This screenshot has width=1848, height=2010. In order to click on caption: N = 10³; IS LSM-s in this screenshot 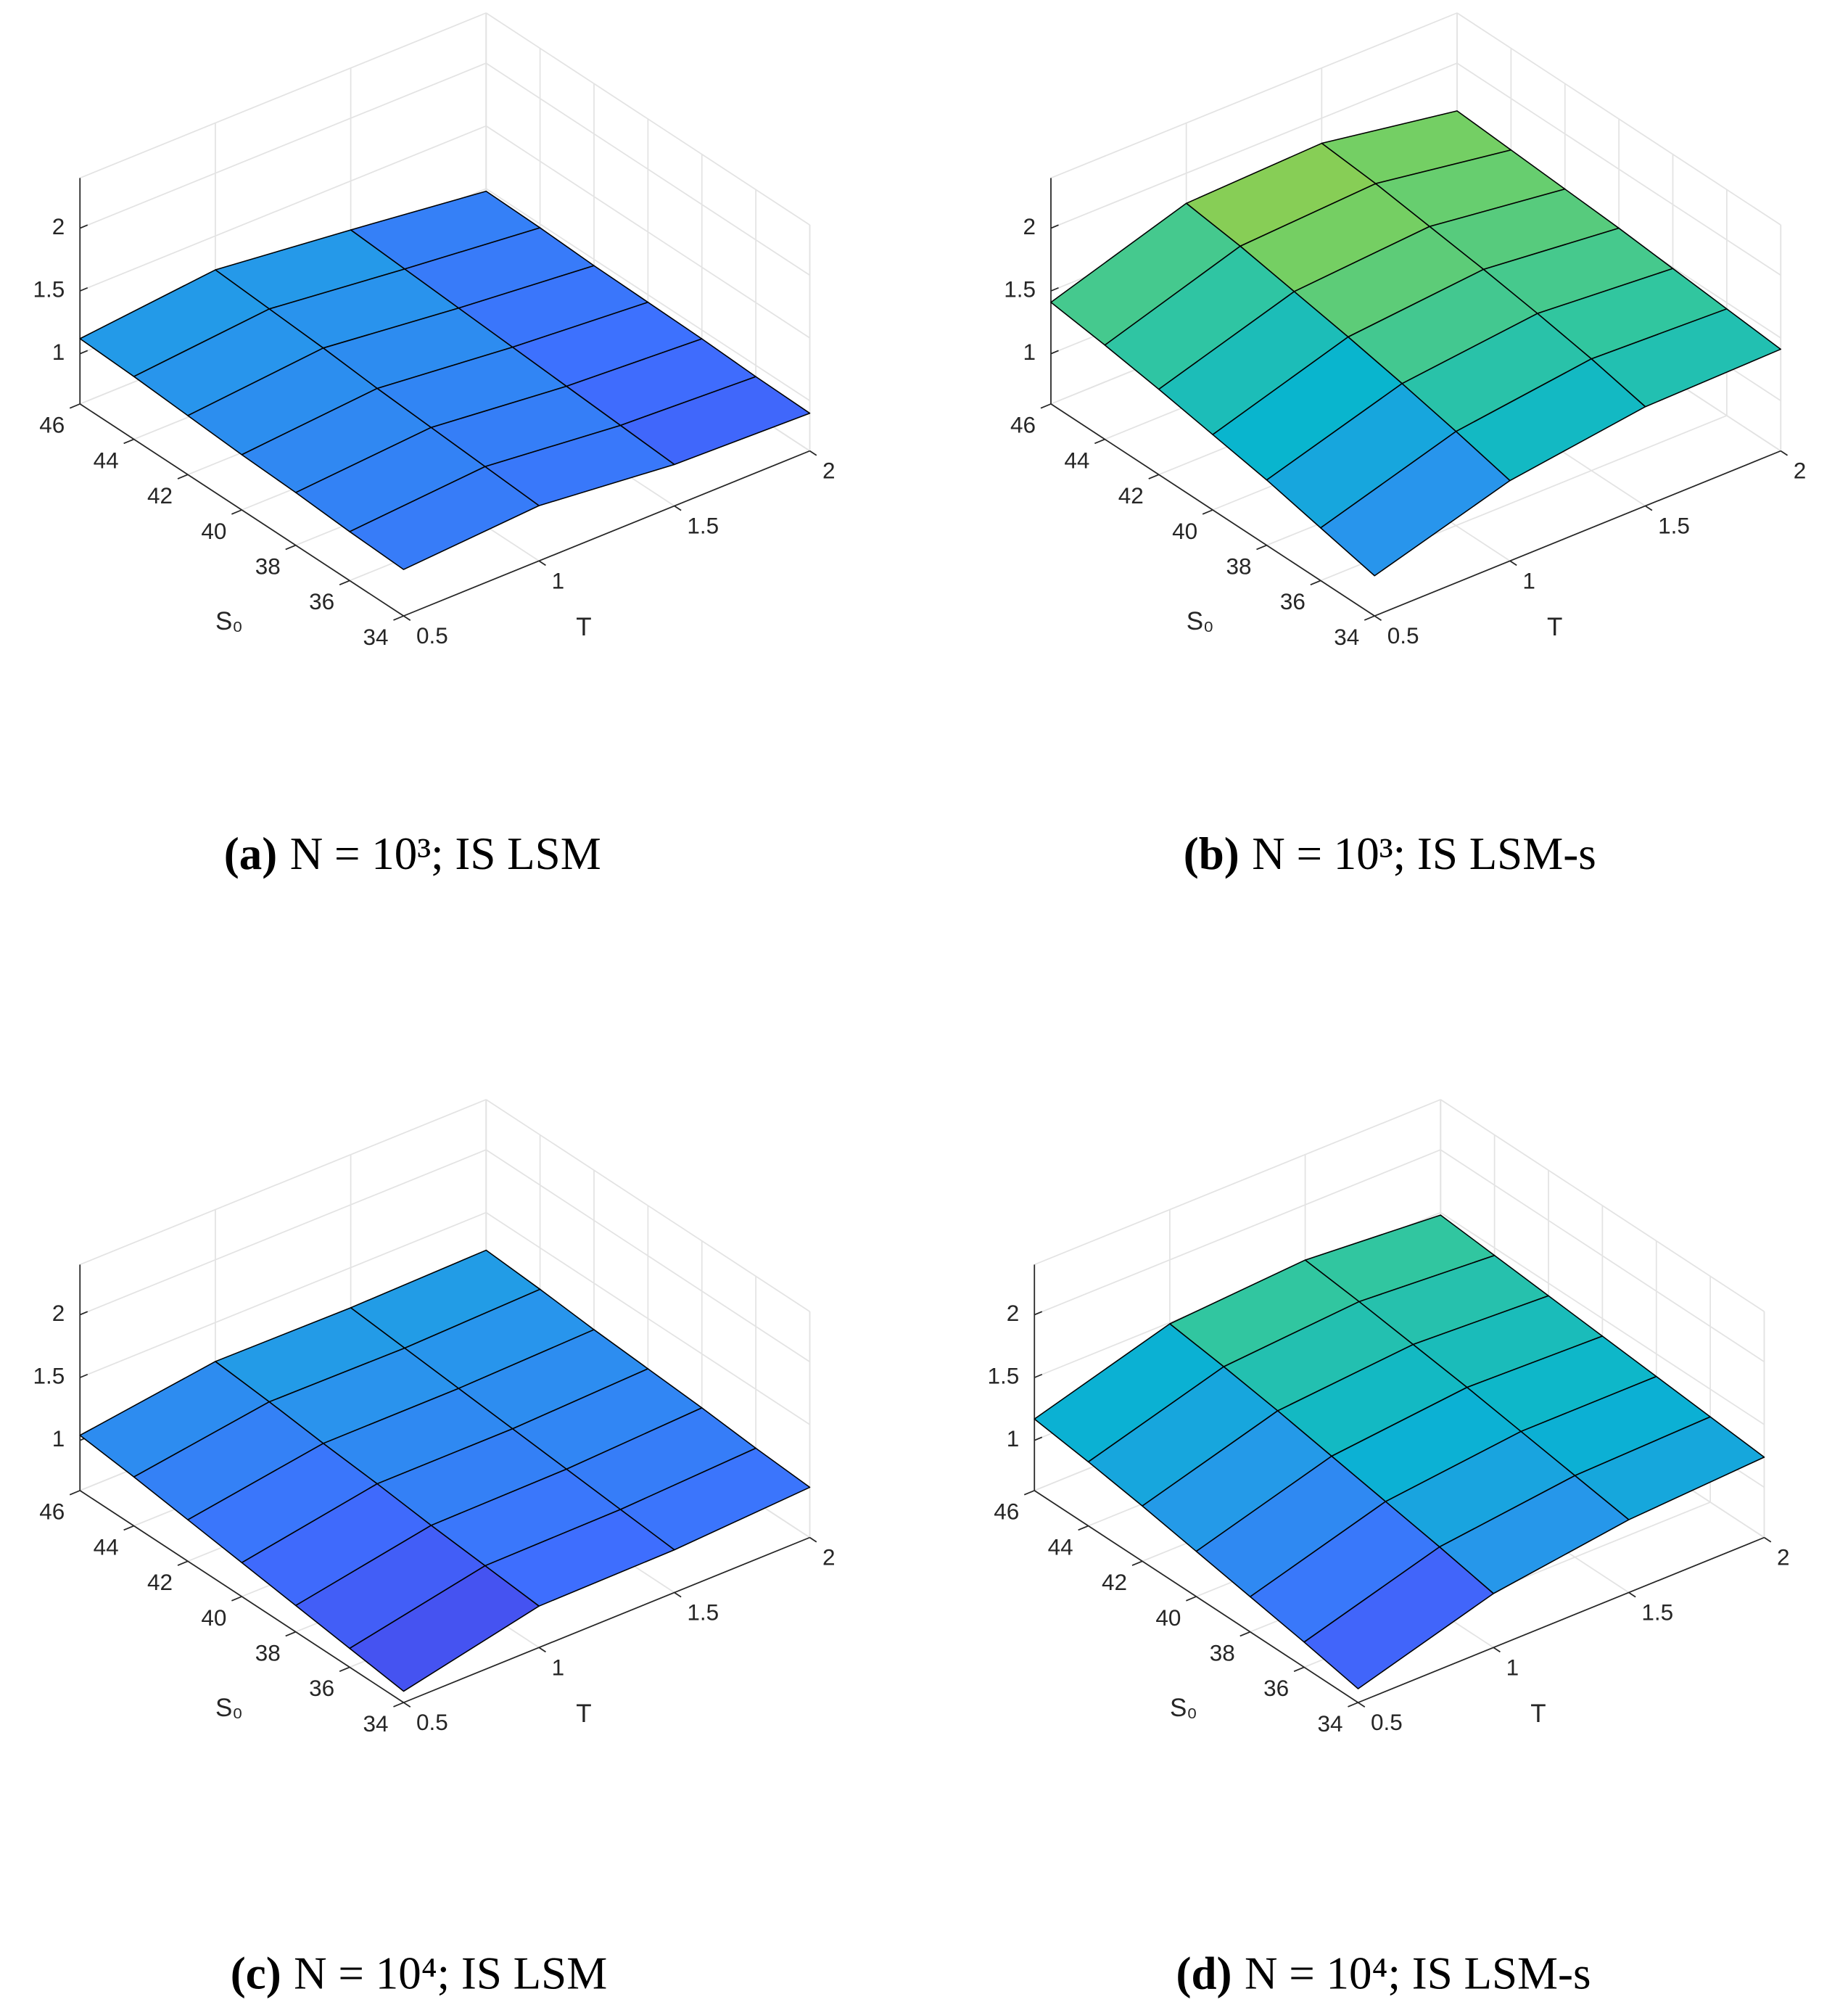, I will do `click(1424, 853)`.